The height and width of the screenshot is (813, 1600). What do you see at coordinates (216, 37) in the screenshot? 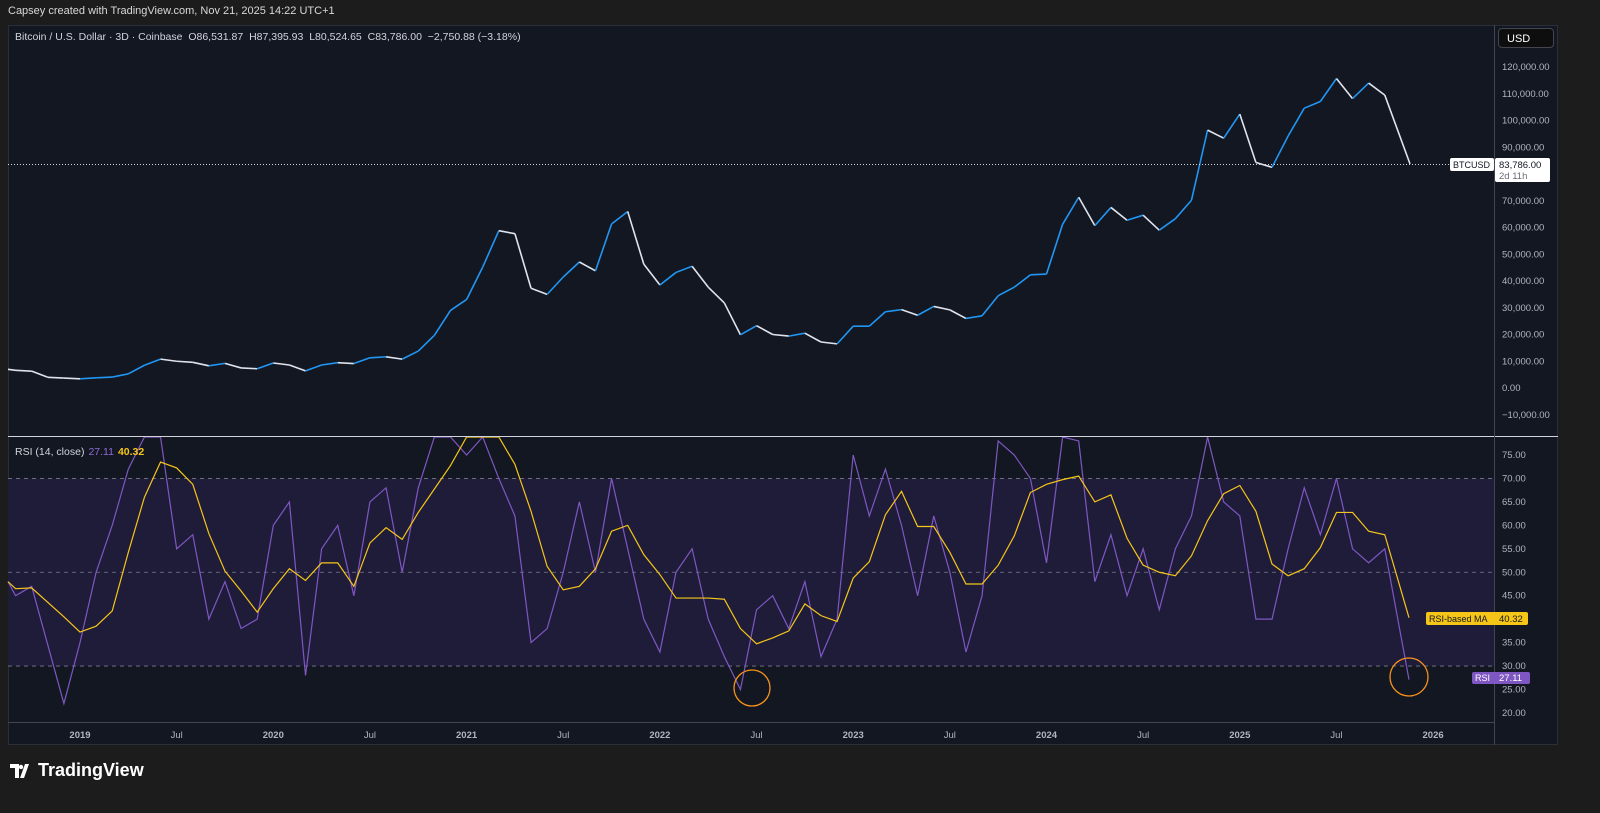
I see `ohlc-open: O86,531.87` at bounding box center [216, 37].